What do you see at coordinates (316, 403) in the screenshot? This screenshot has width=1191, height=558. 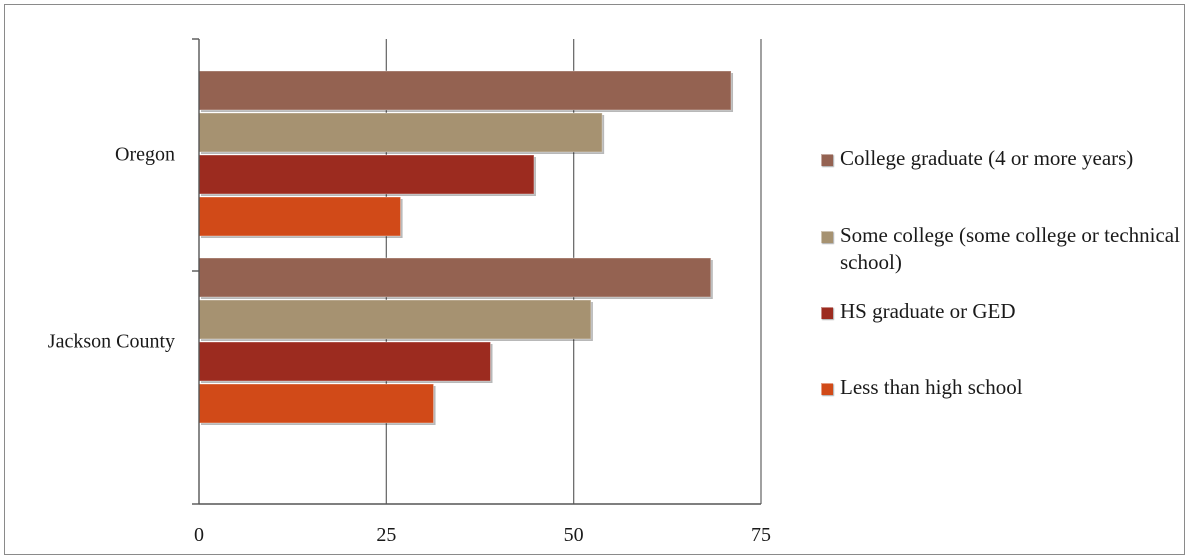 I see `bar-jackson-county-less-than-high` at bounding box center [316, 403].